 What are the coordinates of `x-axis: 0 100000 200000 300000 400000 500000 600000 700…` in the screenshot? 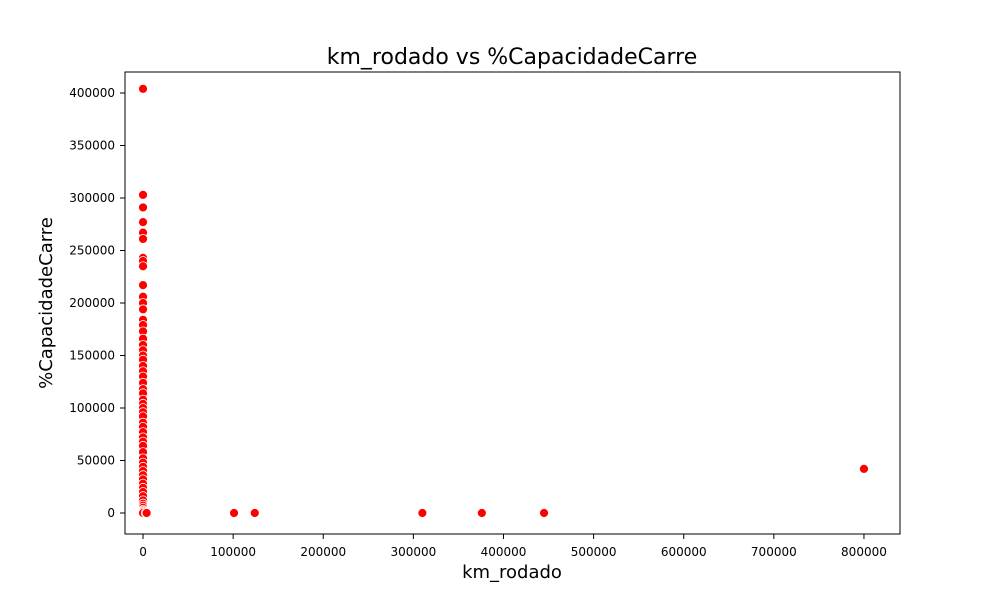 It's located at (513, 546).